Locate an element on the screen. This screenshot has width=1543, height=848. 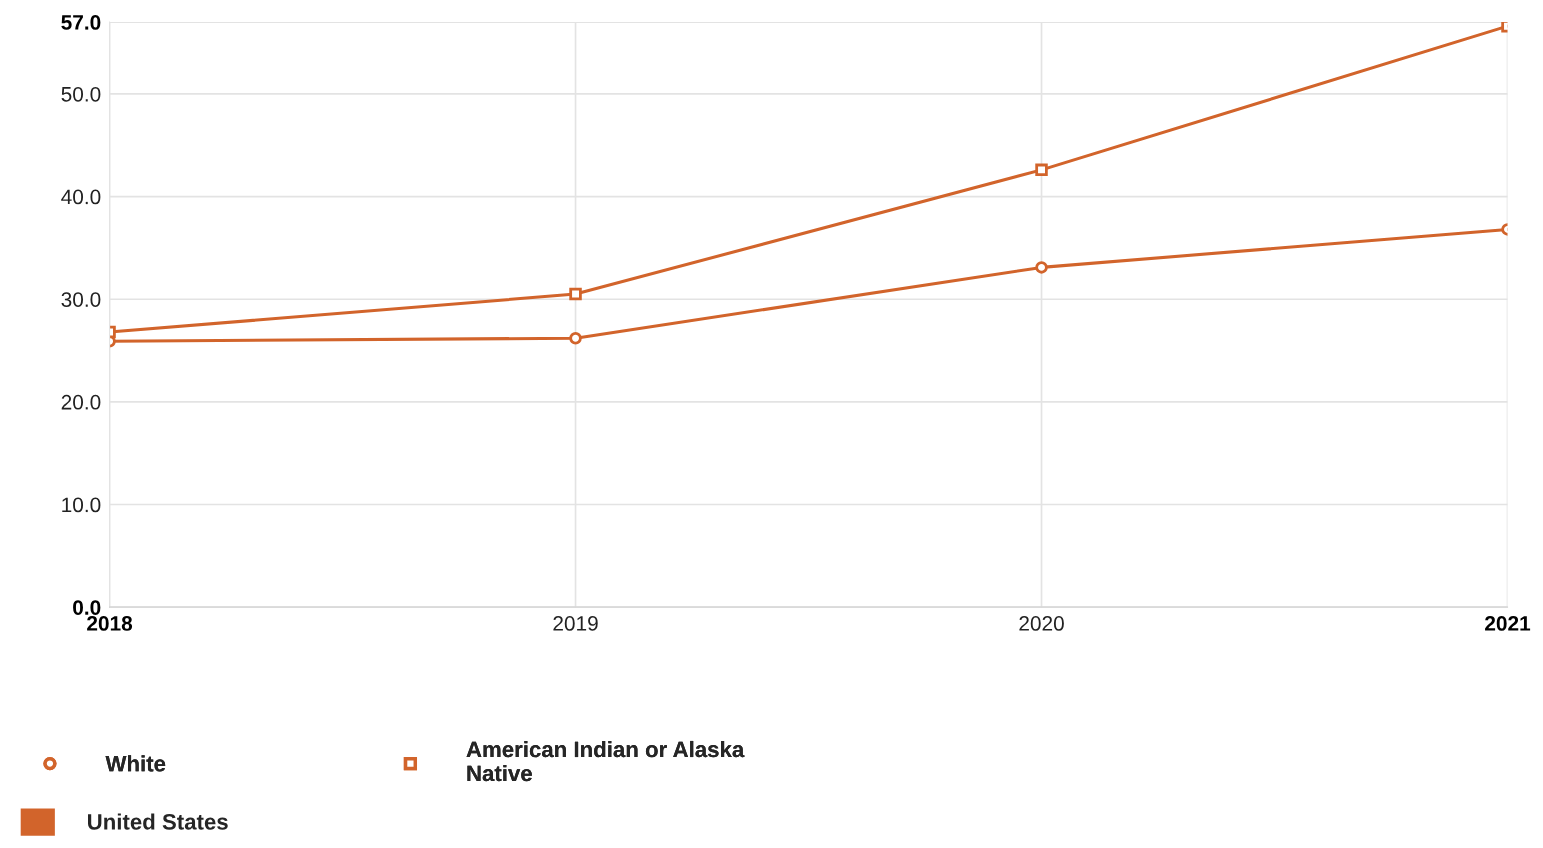
y-tick-label: 0.0 is located at coordinates (87, 607).